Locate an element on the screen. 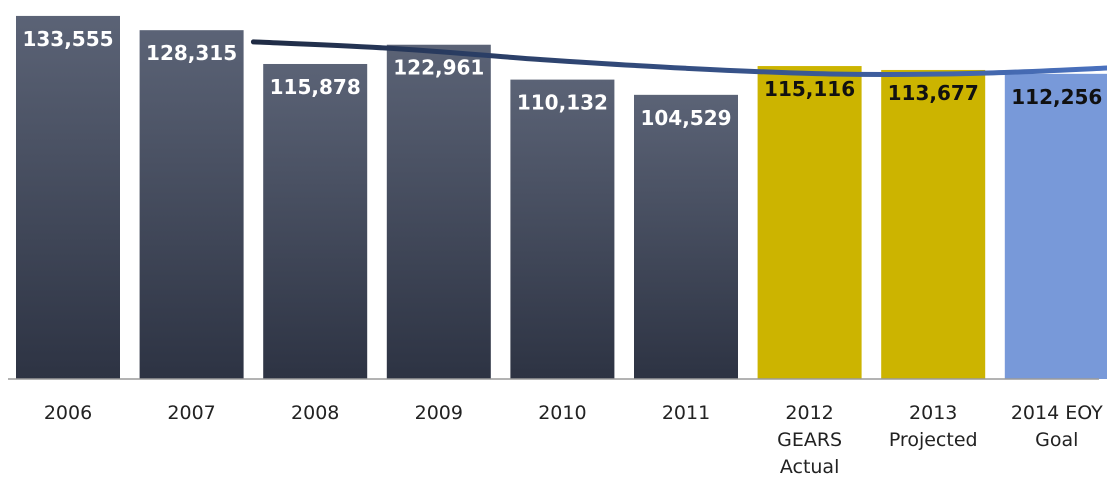 Image resolution: width=1107 pixels, height=493 pixels. data-label: 133,555 is located at coordinates (67, 39).